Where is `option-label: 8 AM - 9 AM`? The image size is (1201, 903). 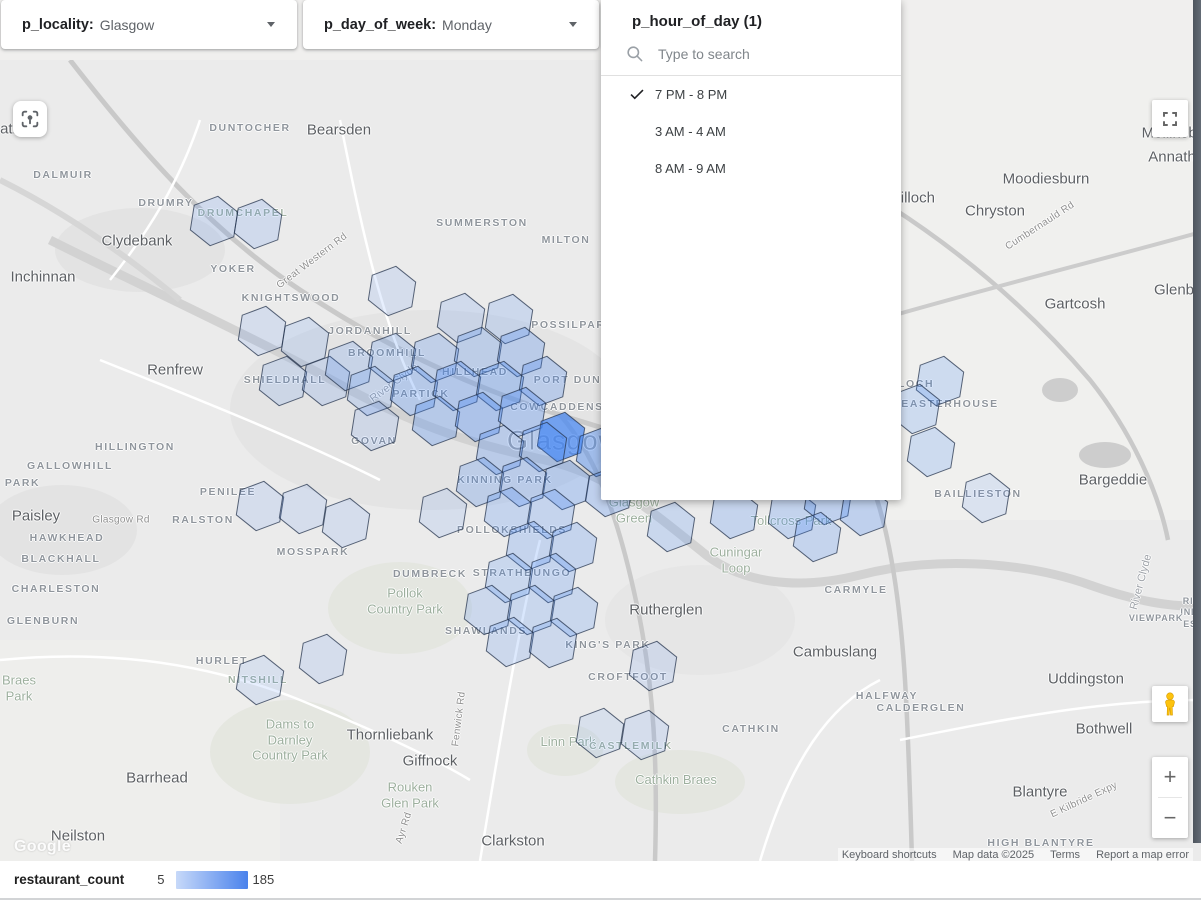 option-label: 8 AM - 9 AM is located at coordinates (690, 168).